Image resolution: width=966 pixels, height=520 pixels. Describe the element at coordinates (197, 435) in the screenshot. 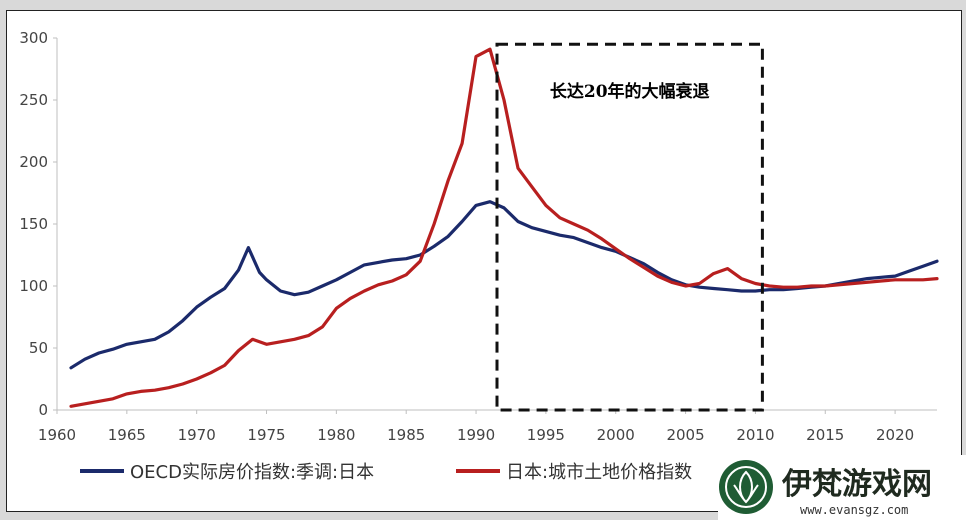

I see `x-tick-label: 1970` at that location.